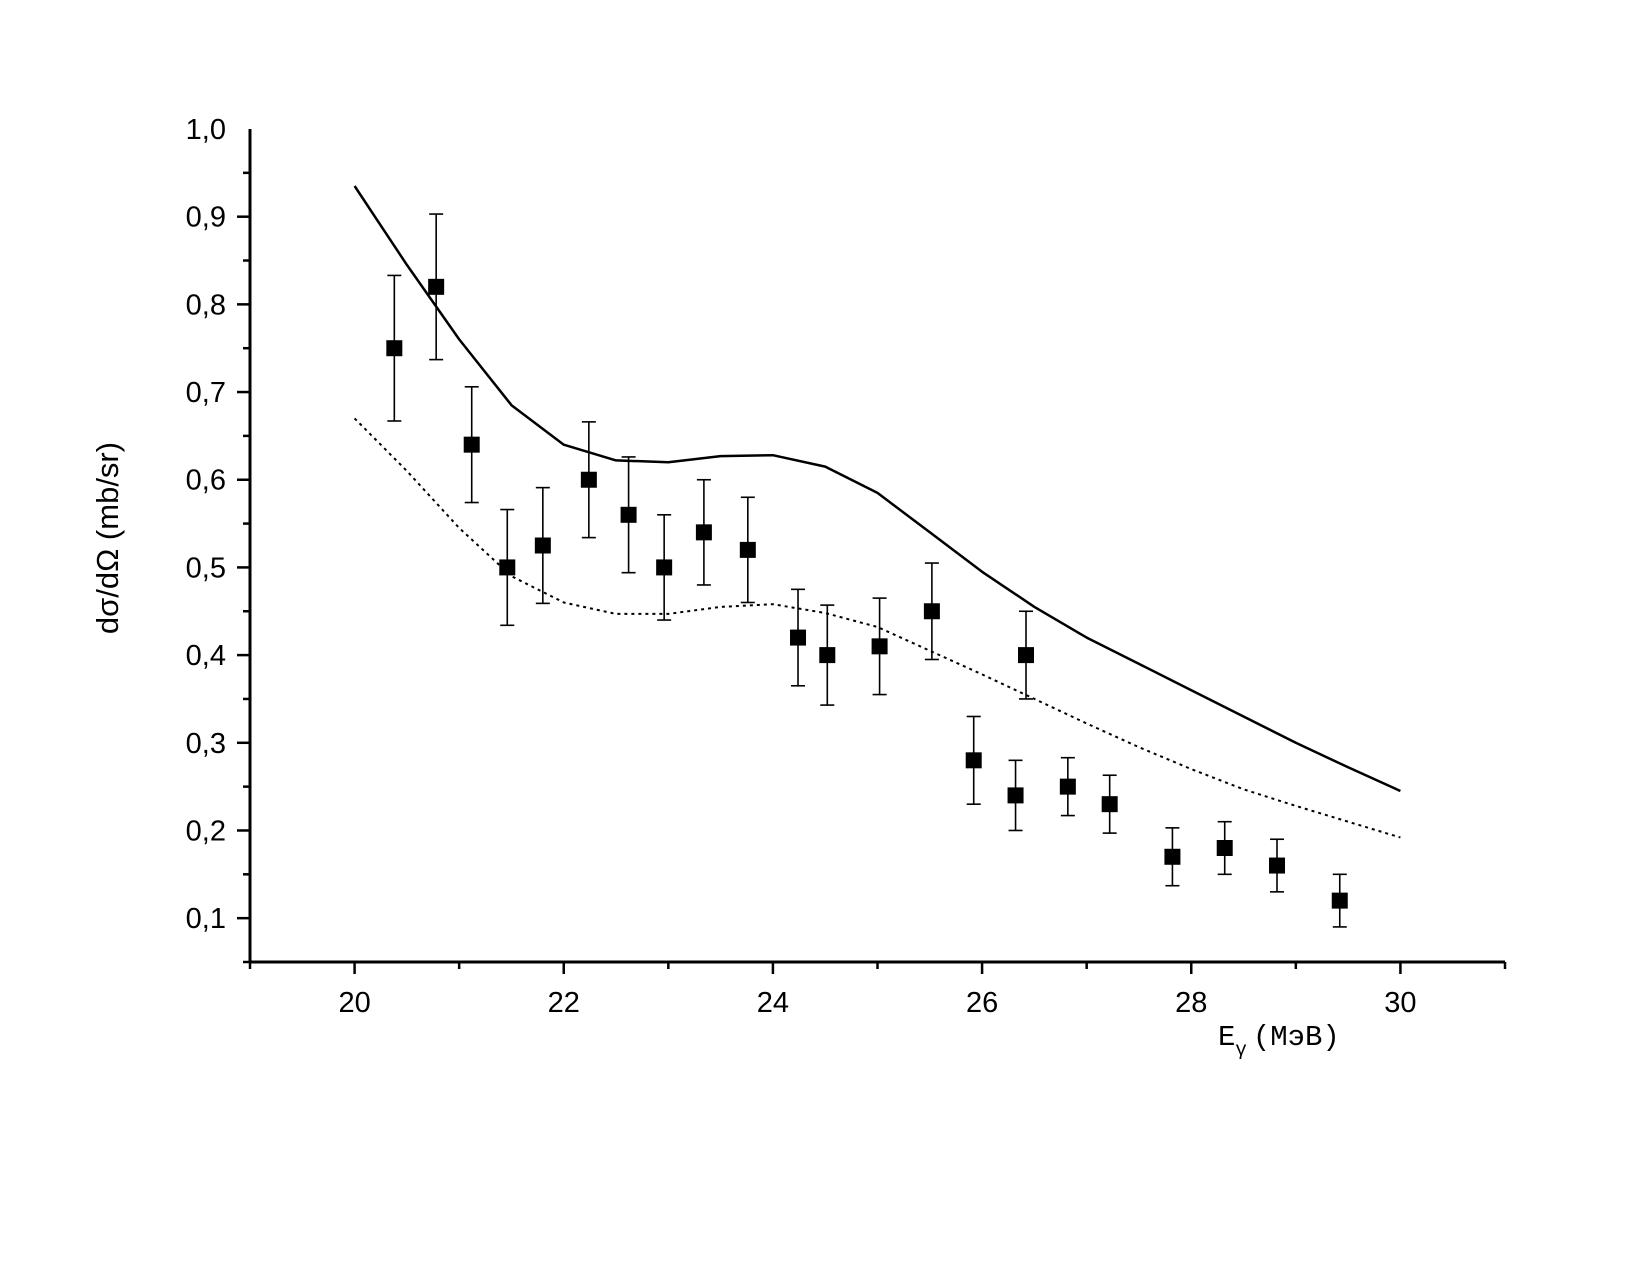 This screenshot has width=1650, height=1275. What do you see at coordinates (107, 538) in the screenshot?
I see `y-axis-label: dσ/dΩ (mb/sr)` at bounding box center [107, 538].